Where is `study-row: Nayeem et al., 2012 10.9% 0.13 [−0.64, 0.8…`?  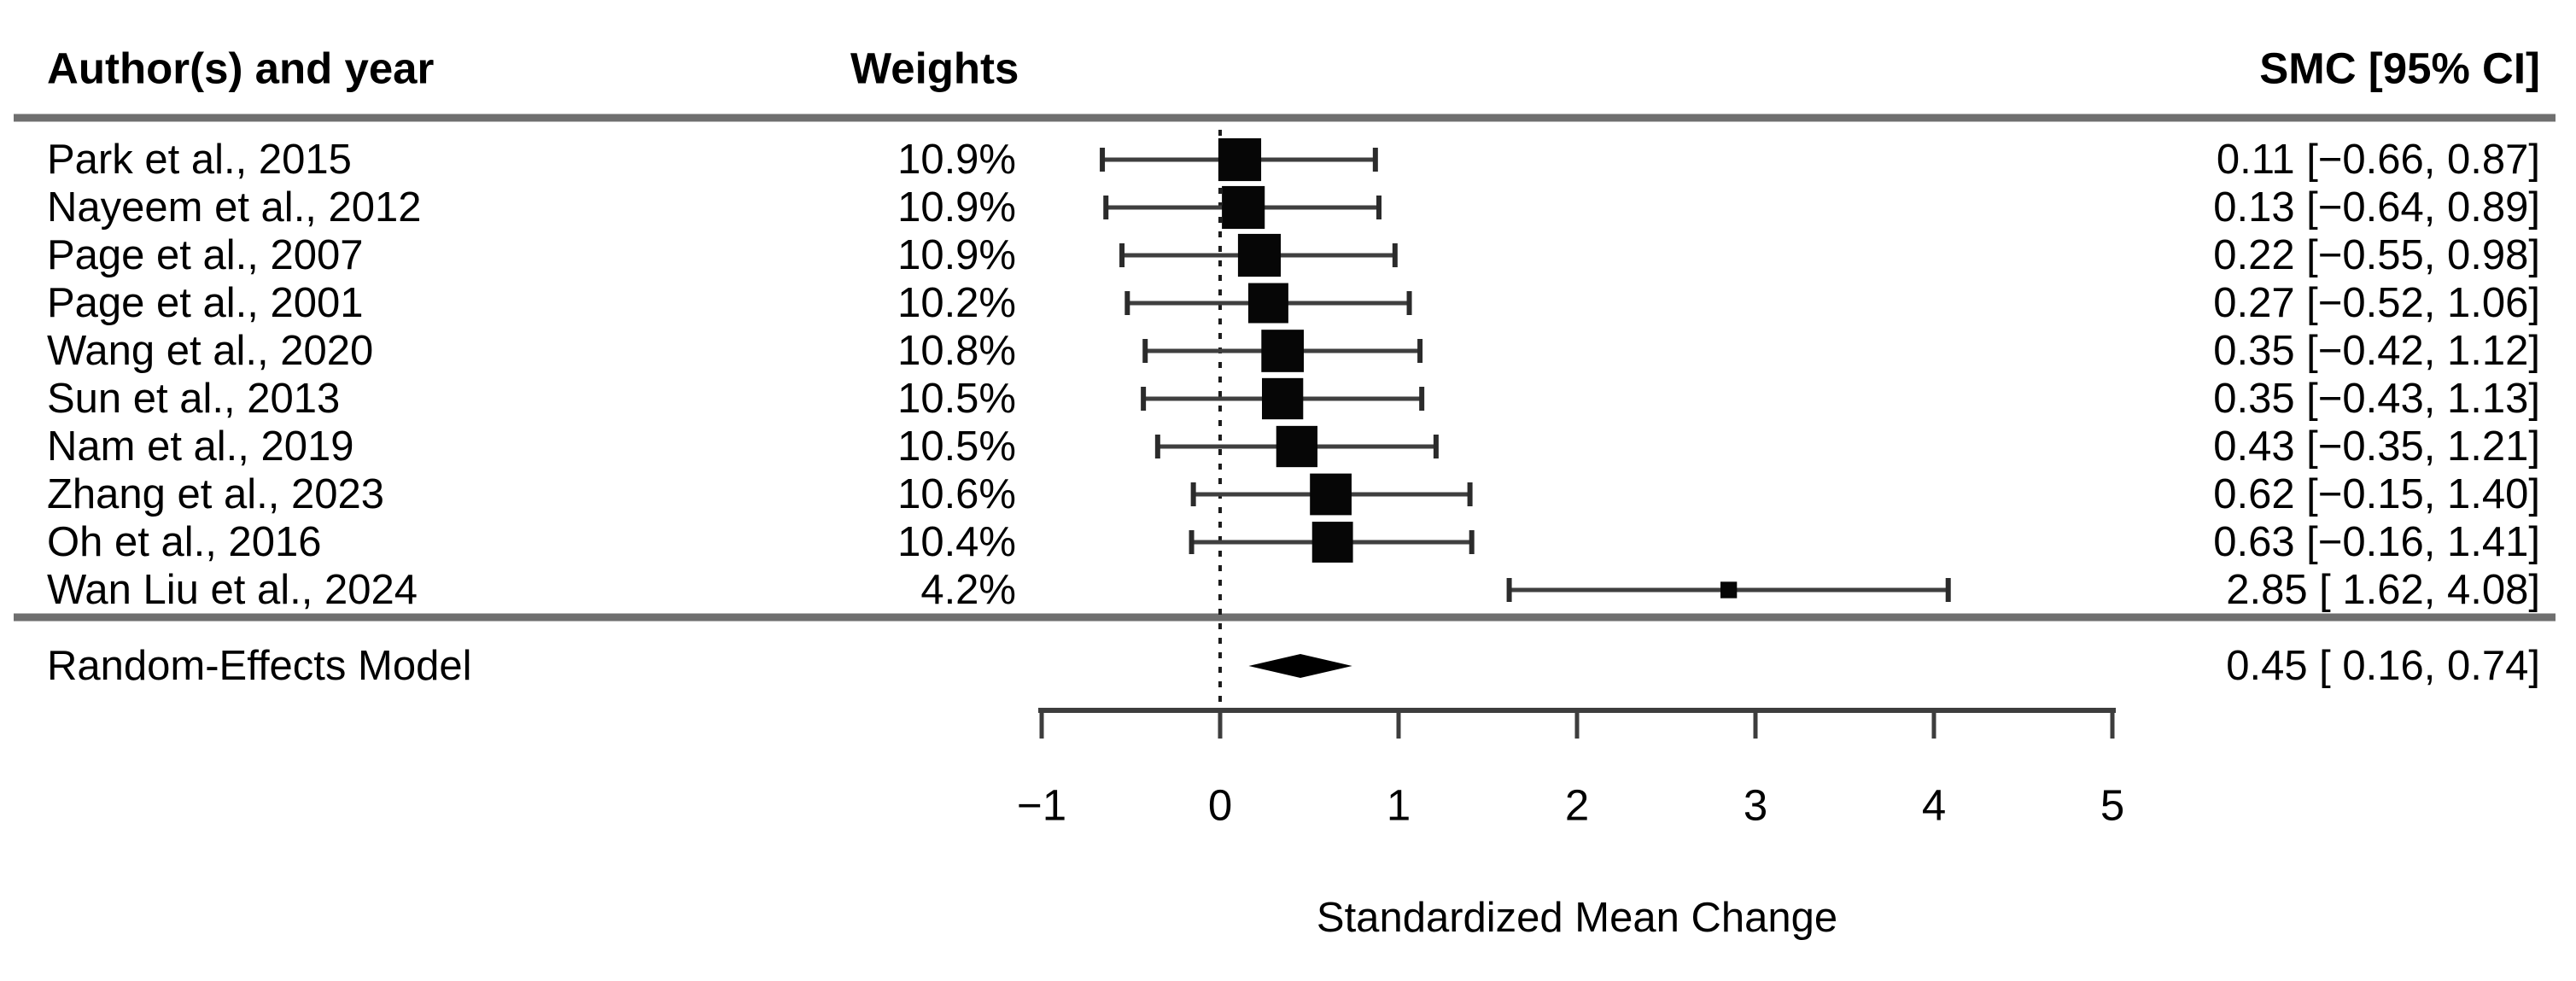 study-row: Nayeem et al., 2012 10.9% 0.13 [−0.64, 0.8… is located at coordinates (1293, 207).